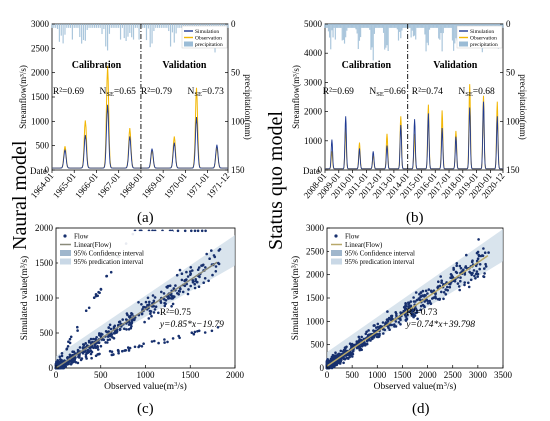  What do you see at coordinates (108, 185) in the screenshot?
I see `x-tick-label: 1967-01` at bounding box center [108, 185].